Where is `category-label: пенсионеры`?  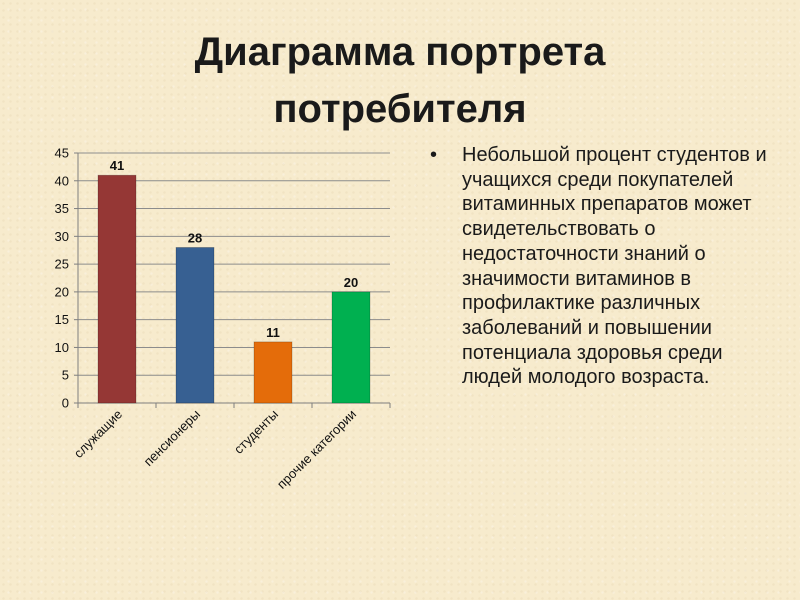
category-label: пенсионеры is located at coordinates (172, 438).